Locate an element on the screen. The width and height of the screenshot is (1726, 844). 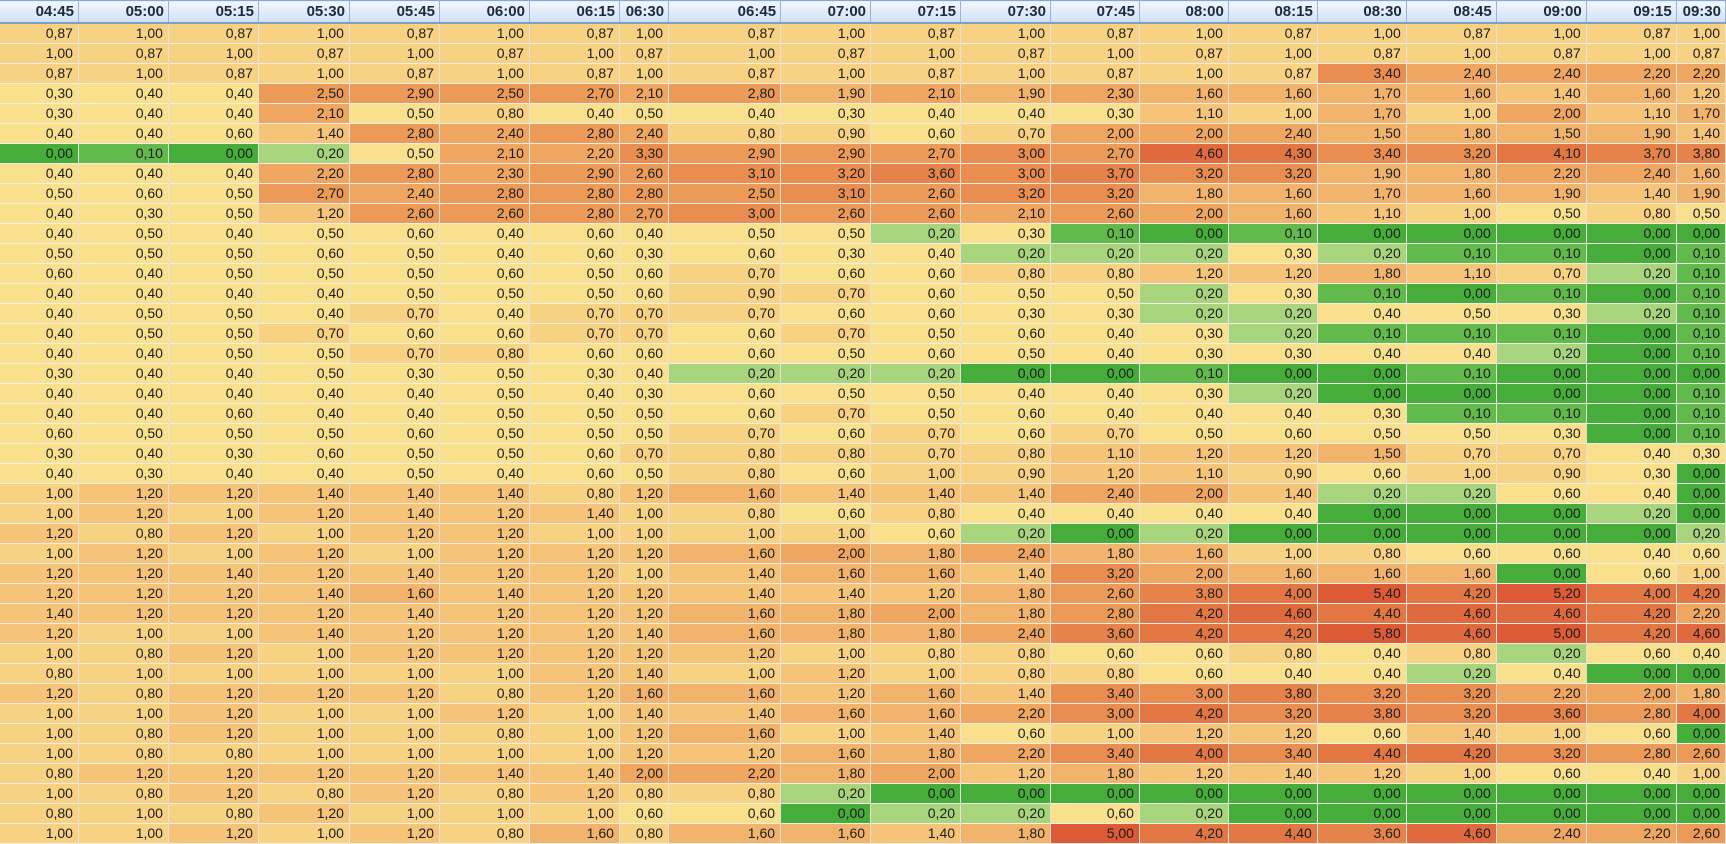
table-cell: 2,00 is located at coordinates (1184, 573).